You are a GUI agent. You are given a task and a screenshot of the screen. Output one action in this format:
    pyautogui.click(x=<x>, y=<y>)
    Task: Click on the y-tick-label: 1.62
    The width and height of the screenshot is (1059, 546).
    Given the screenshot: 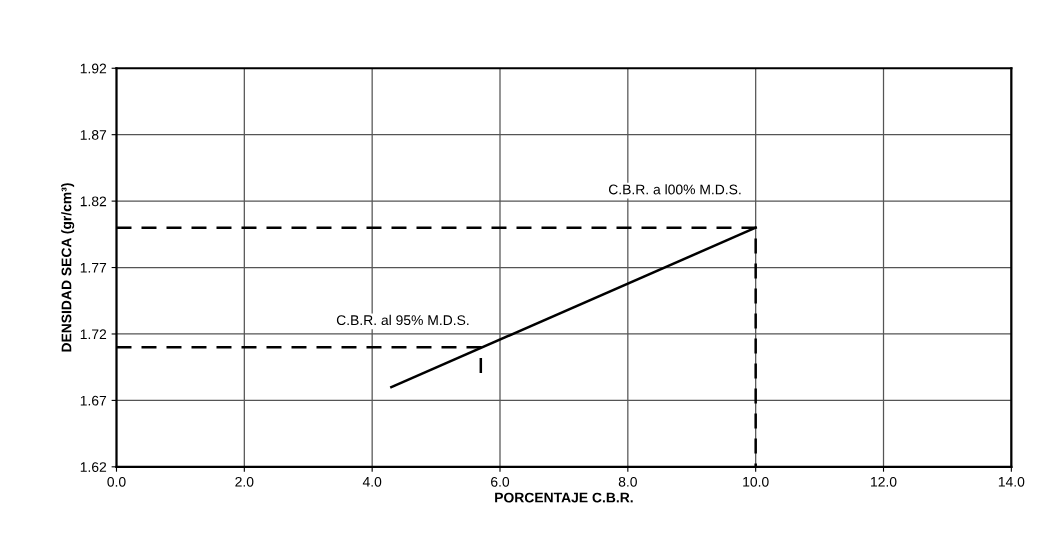 What is the action you would take?
    pyautogui.click(x=93, y=467)
    